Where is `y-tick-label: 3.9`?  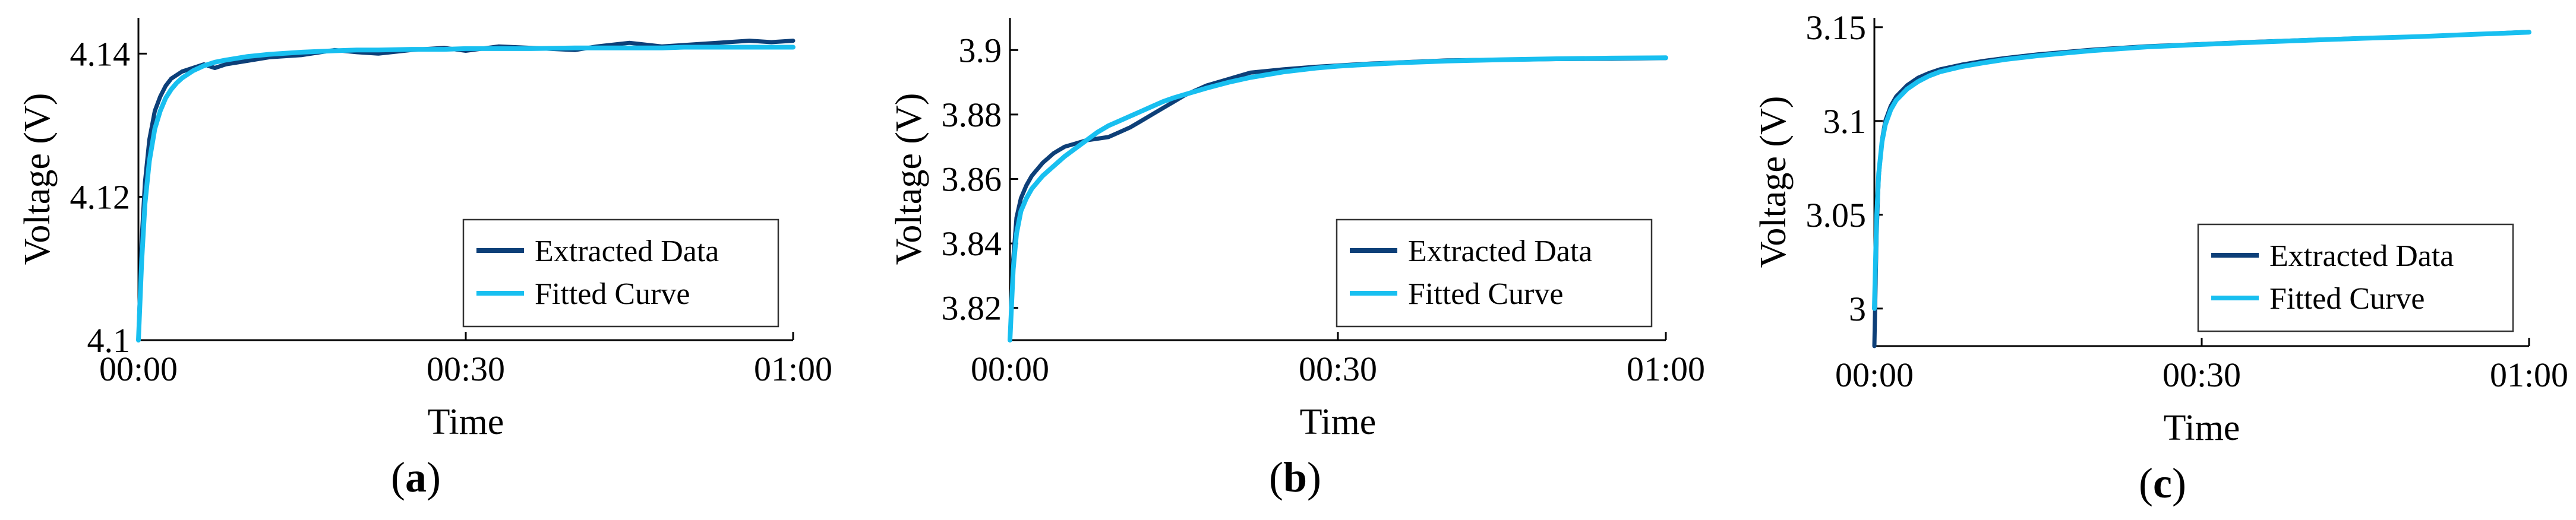
y-tick-label: 3.9 is located at coordinates (980, 50).